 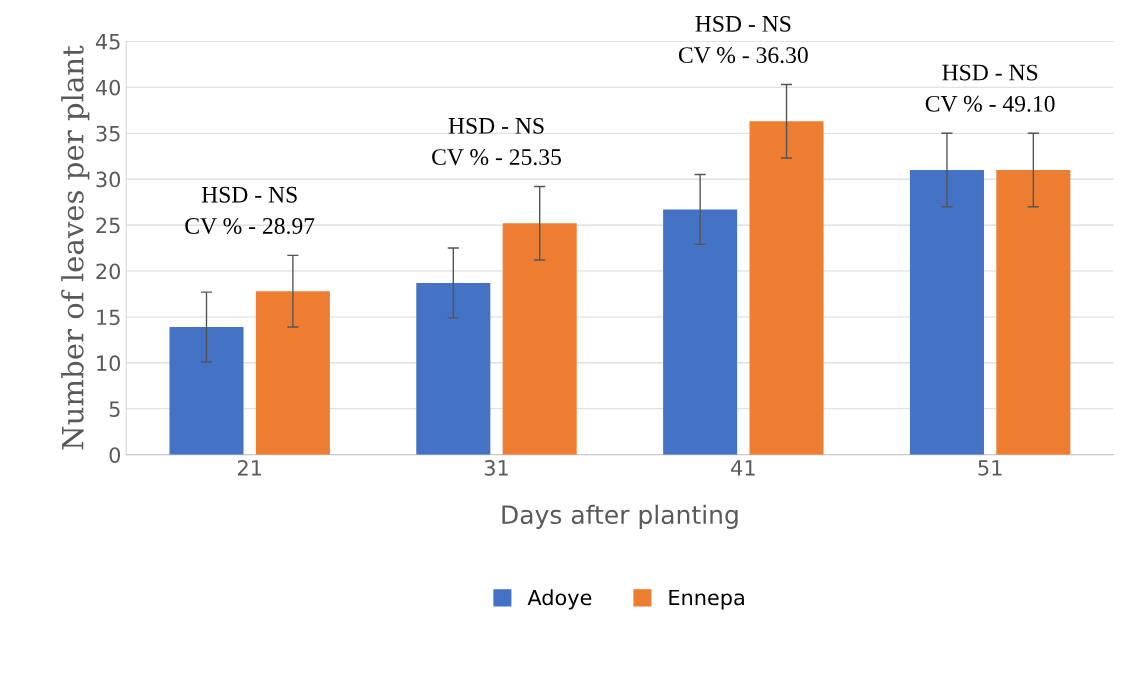 What do you see at coordinates (114, 409) in the screenshot?
I see `y-tick-label: 5` at bounding box center [114, 409].